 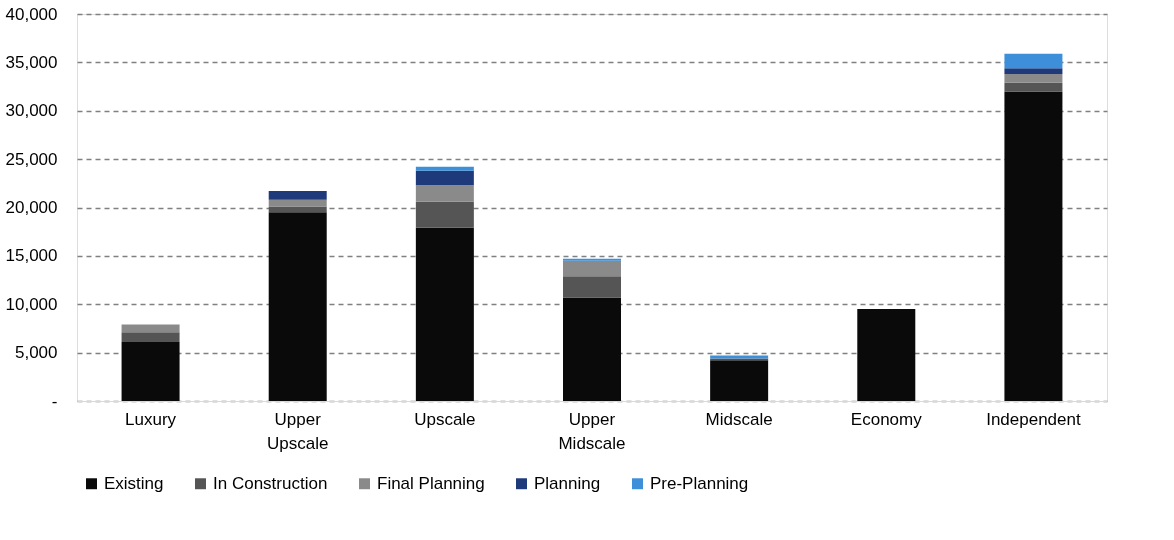 What do you see at coordinates (1033, 419) in the screenshot?
I see `x-tick-label: Independent` at bounding box center [1033, 419].